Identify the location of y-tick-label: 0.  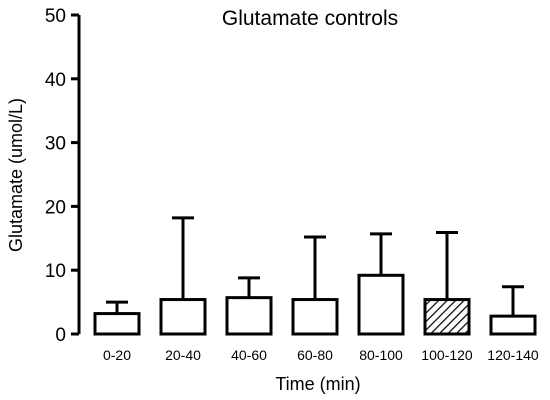
(60, 335).